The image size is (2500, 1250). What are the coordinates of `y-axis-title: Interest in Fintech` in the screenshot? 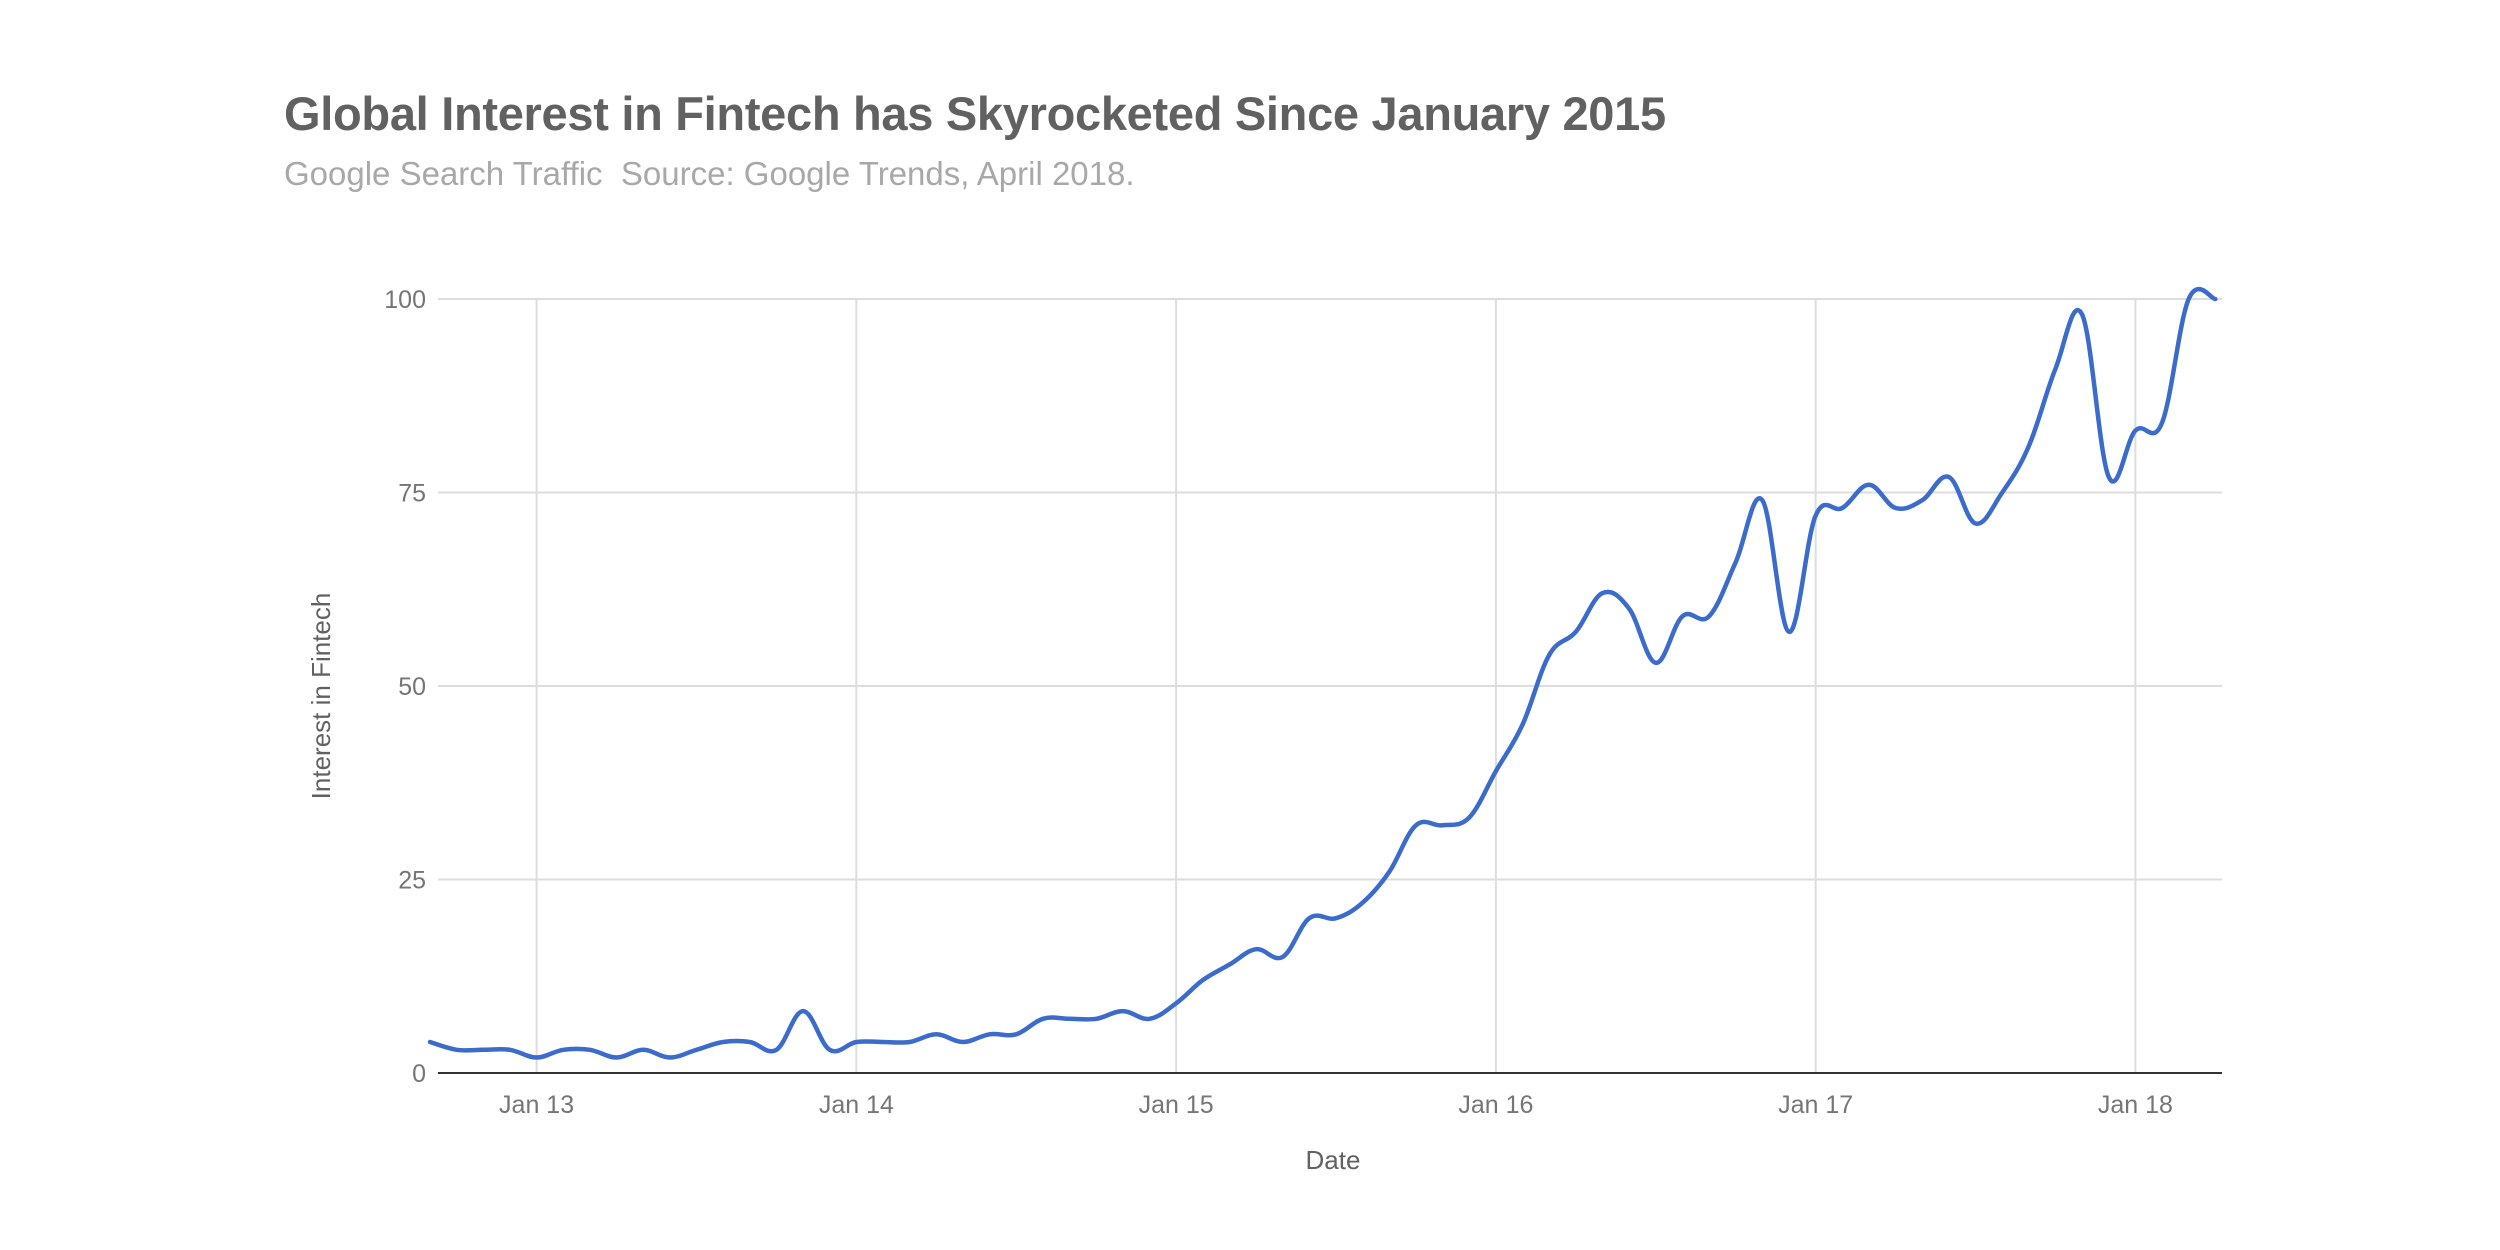 It's located at (321, 696).